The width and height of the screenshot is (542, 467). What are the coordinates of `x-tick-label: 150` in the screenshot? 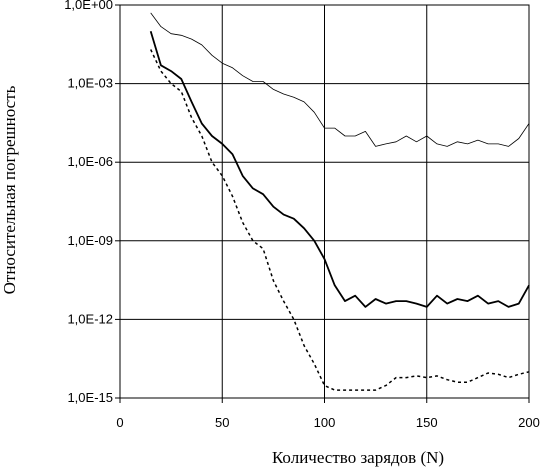 It's located at (427, 422).